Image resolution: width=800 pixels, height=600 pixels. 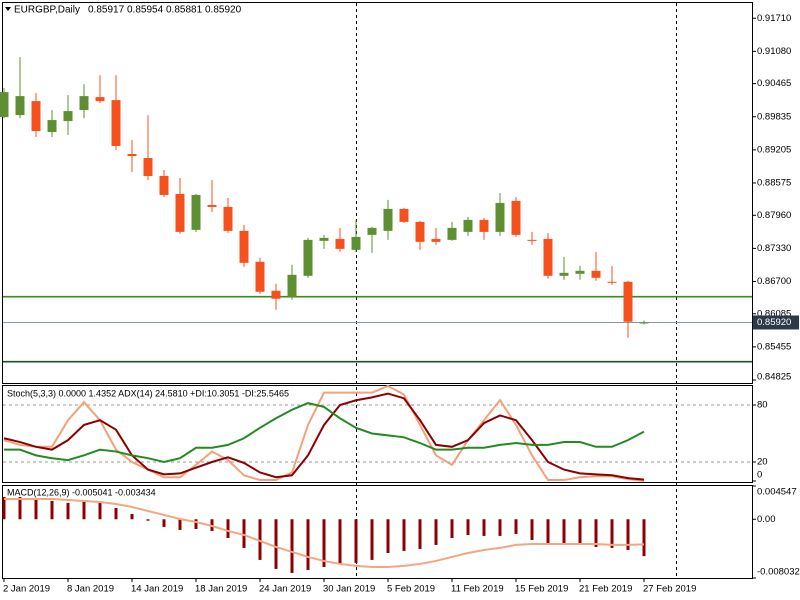 I want to click on y-tick-label: 0.89205, so click(x=774, y=149).